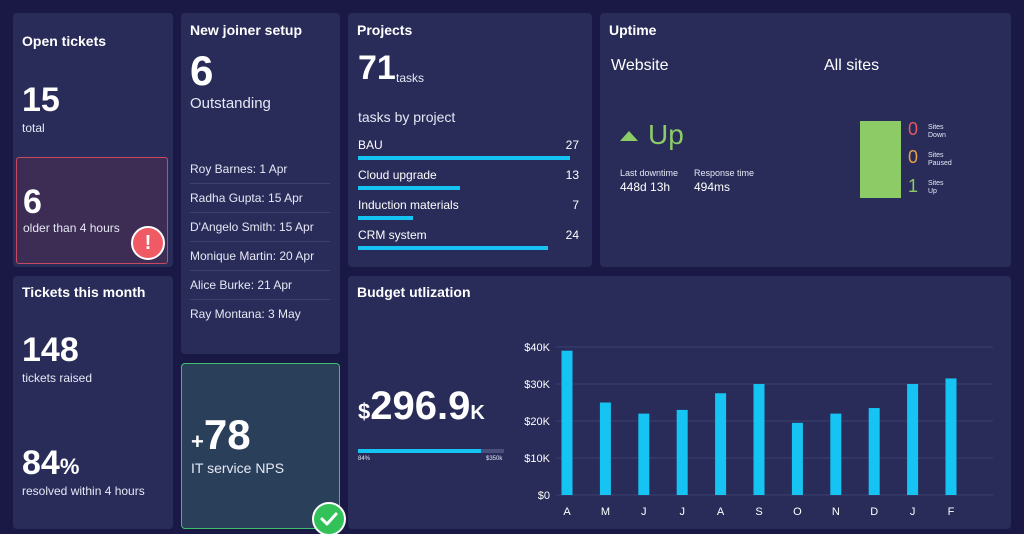 Image resolution: width=1024 pixels, height=534 pixels. I want to click on website-label: Website, so click(640, 65).